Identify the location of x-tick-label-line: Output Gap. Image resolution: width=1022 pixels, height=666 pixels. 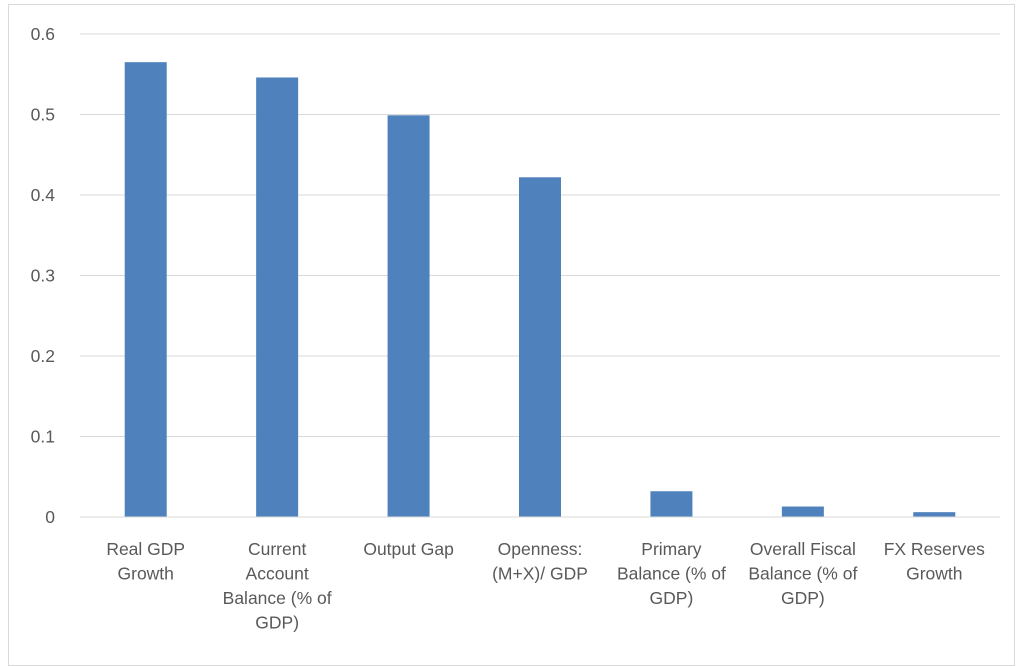
(408, 549).